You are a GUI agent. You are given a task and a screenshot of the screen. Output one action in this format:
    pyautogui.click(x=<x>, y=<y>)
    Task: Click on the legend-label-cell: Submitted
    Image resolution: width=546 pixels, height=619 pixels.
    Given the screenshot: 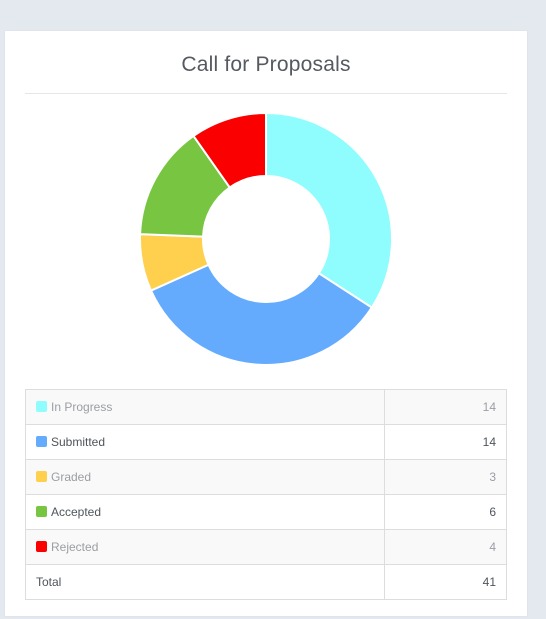 What is the action you would take?
    pyautogui.click(x=205, y=442)
    